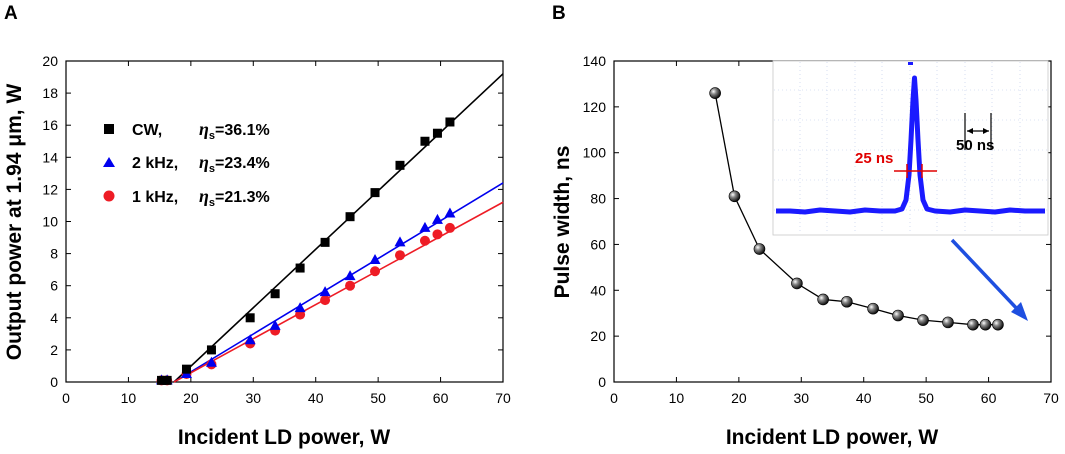 The image size is (1065, 454). What do you see at coordinates (739, 398) in the screenshot?
I see `panel-b-x-tick-label: 20` at bounding box center [739, 398].